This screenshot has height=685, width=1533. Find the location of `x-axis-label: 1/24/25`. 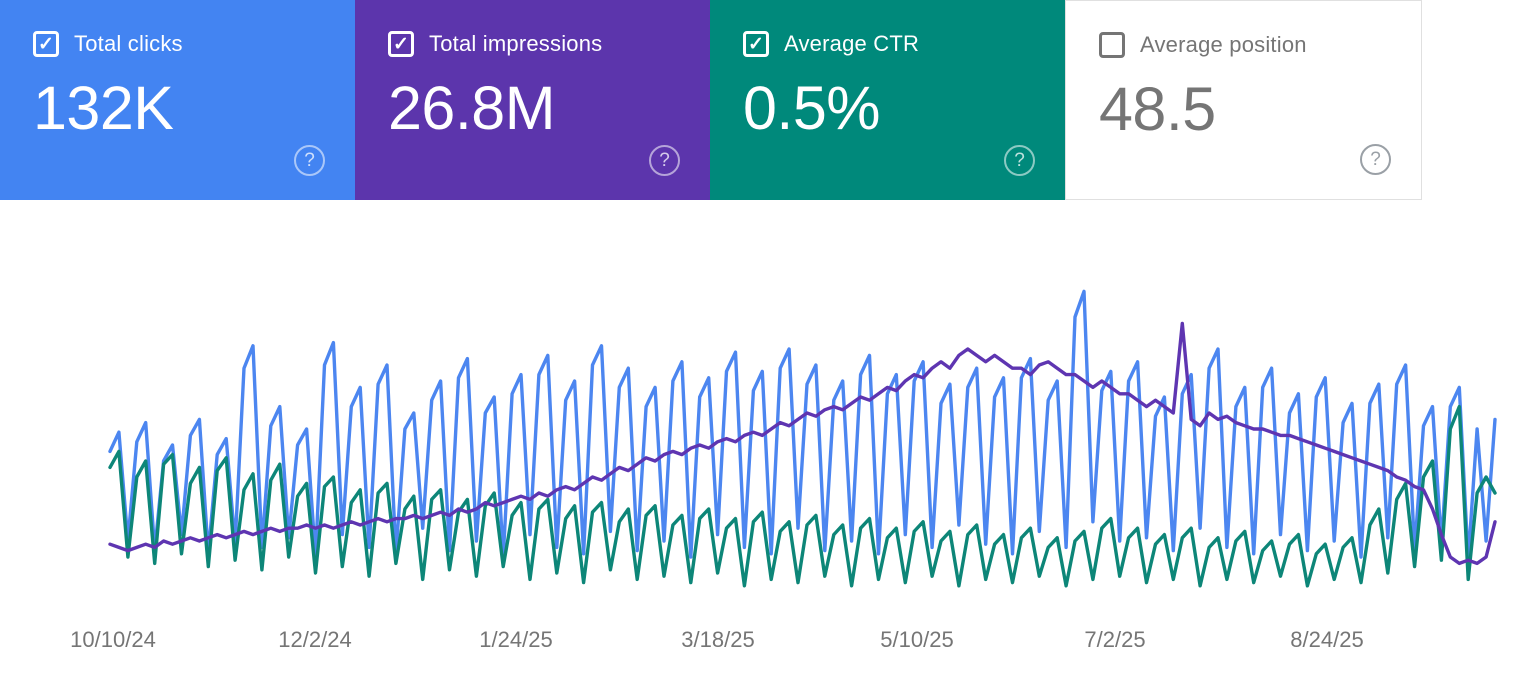

x-axis-label: 1/24/25 is located at coordinates (516, 639).